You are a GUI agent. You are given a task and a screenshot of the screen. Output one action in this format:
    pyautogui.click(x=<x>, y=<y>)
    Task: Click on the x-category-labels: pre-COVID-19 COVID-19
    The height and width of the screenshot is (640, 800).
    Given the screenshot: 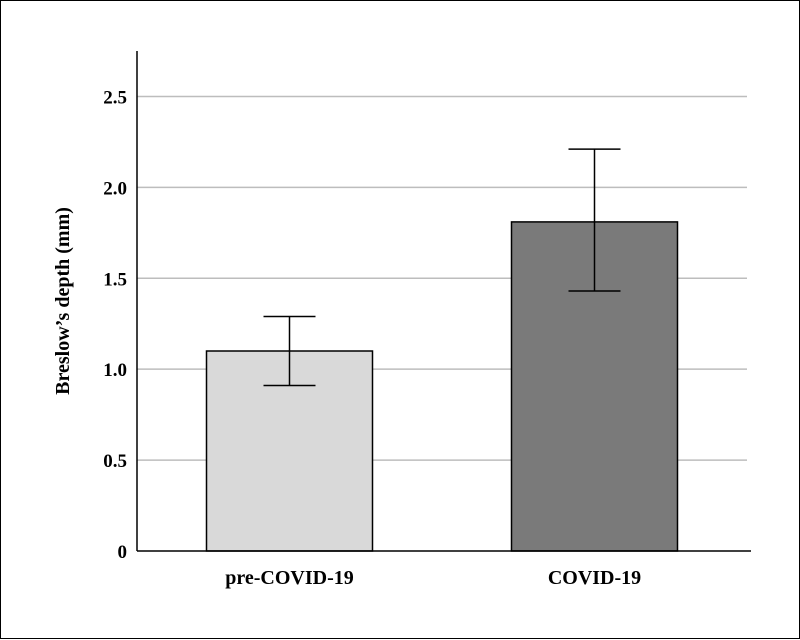 What is the action you would take?
    pyautogui.click(x=433, y=578)
    